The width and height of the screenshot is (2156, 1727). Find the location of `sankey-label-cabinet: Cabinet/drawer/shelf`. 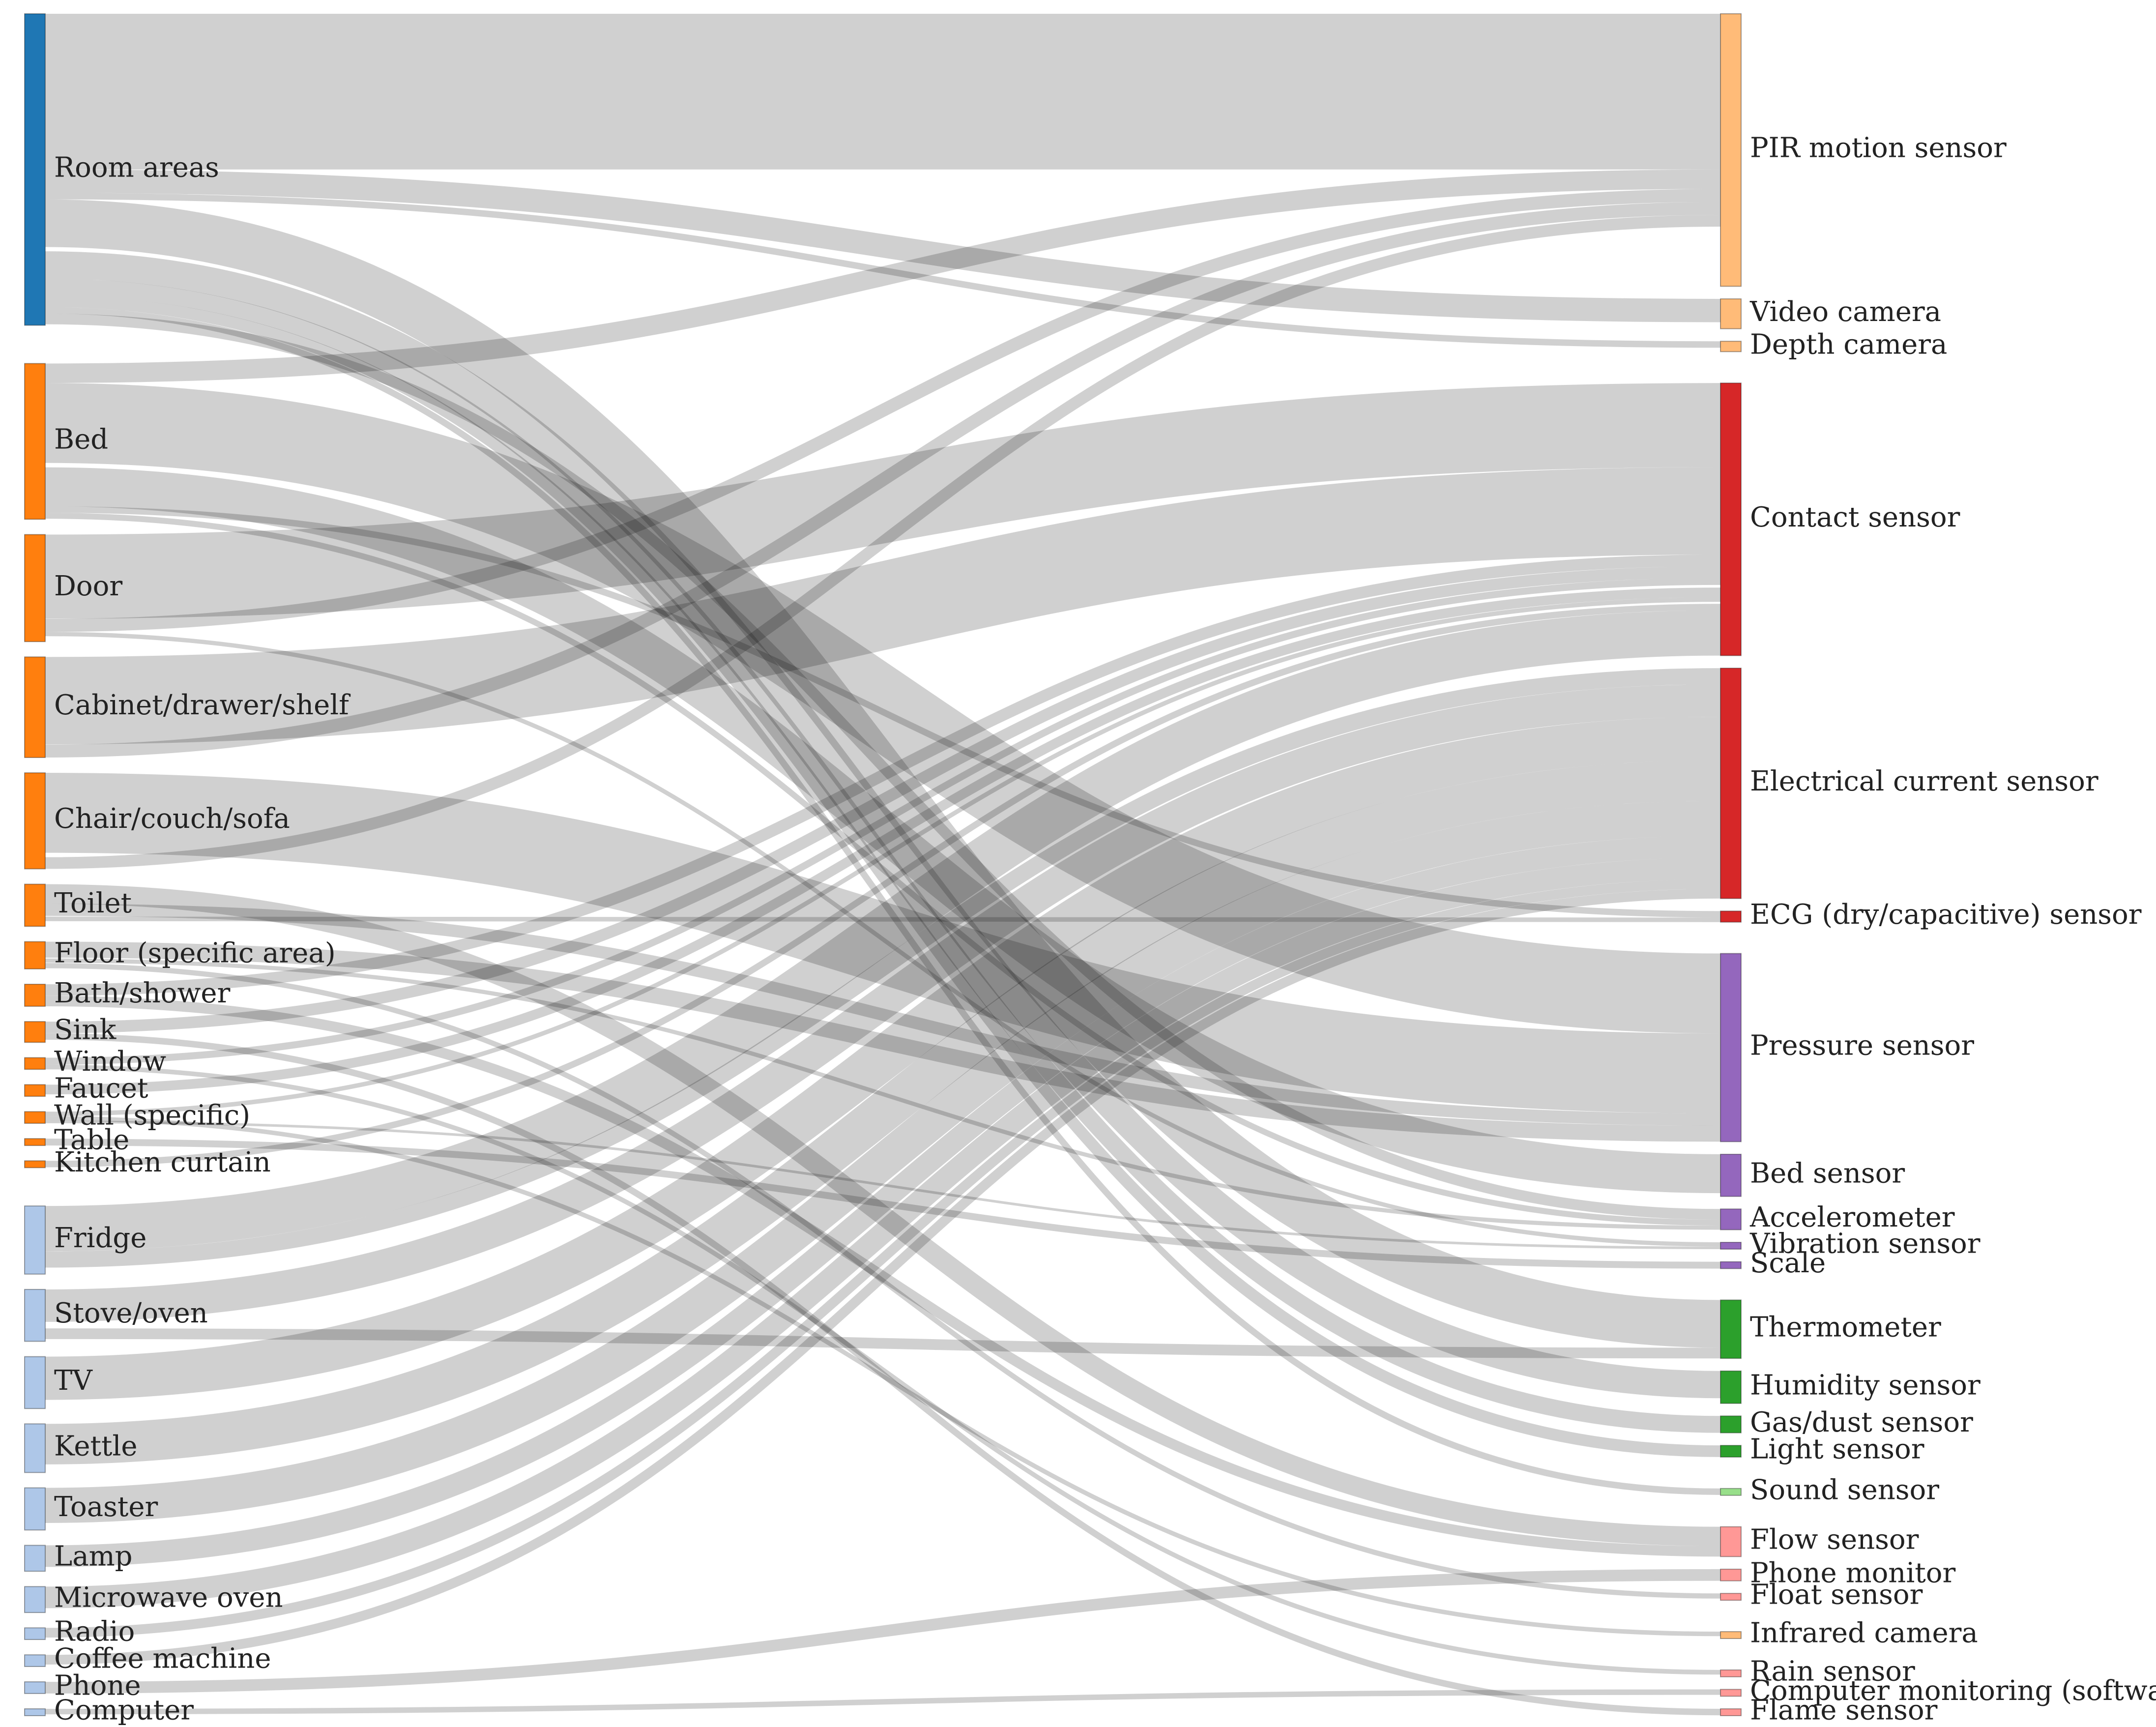

sankey-label-cabinet: Cabinet/drawer/shelf is located at coordinates (202, 705).